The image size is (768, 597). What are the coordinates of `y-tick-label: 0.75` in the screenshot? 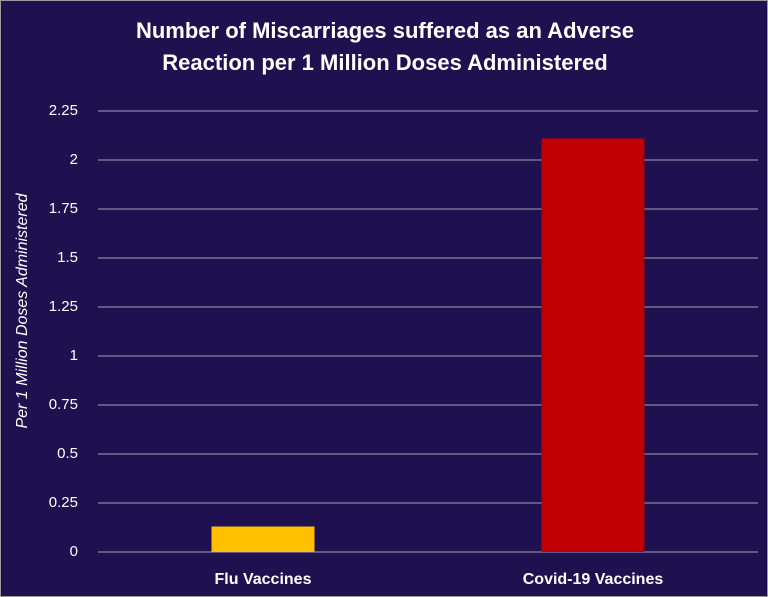 It's located at (63, 404).